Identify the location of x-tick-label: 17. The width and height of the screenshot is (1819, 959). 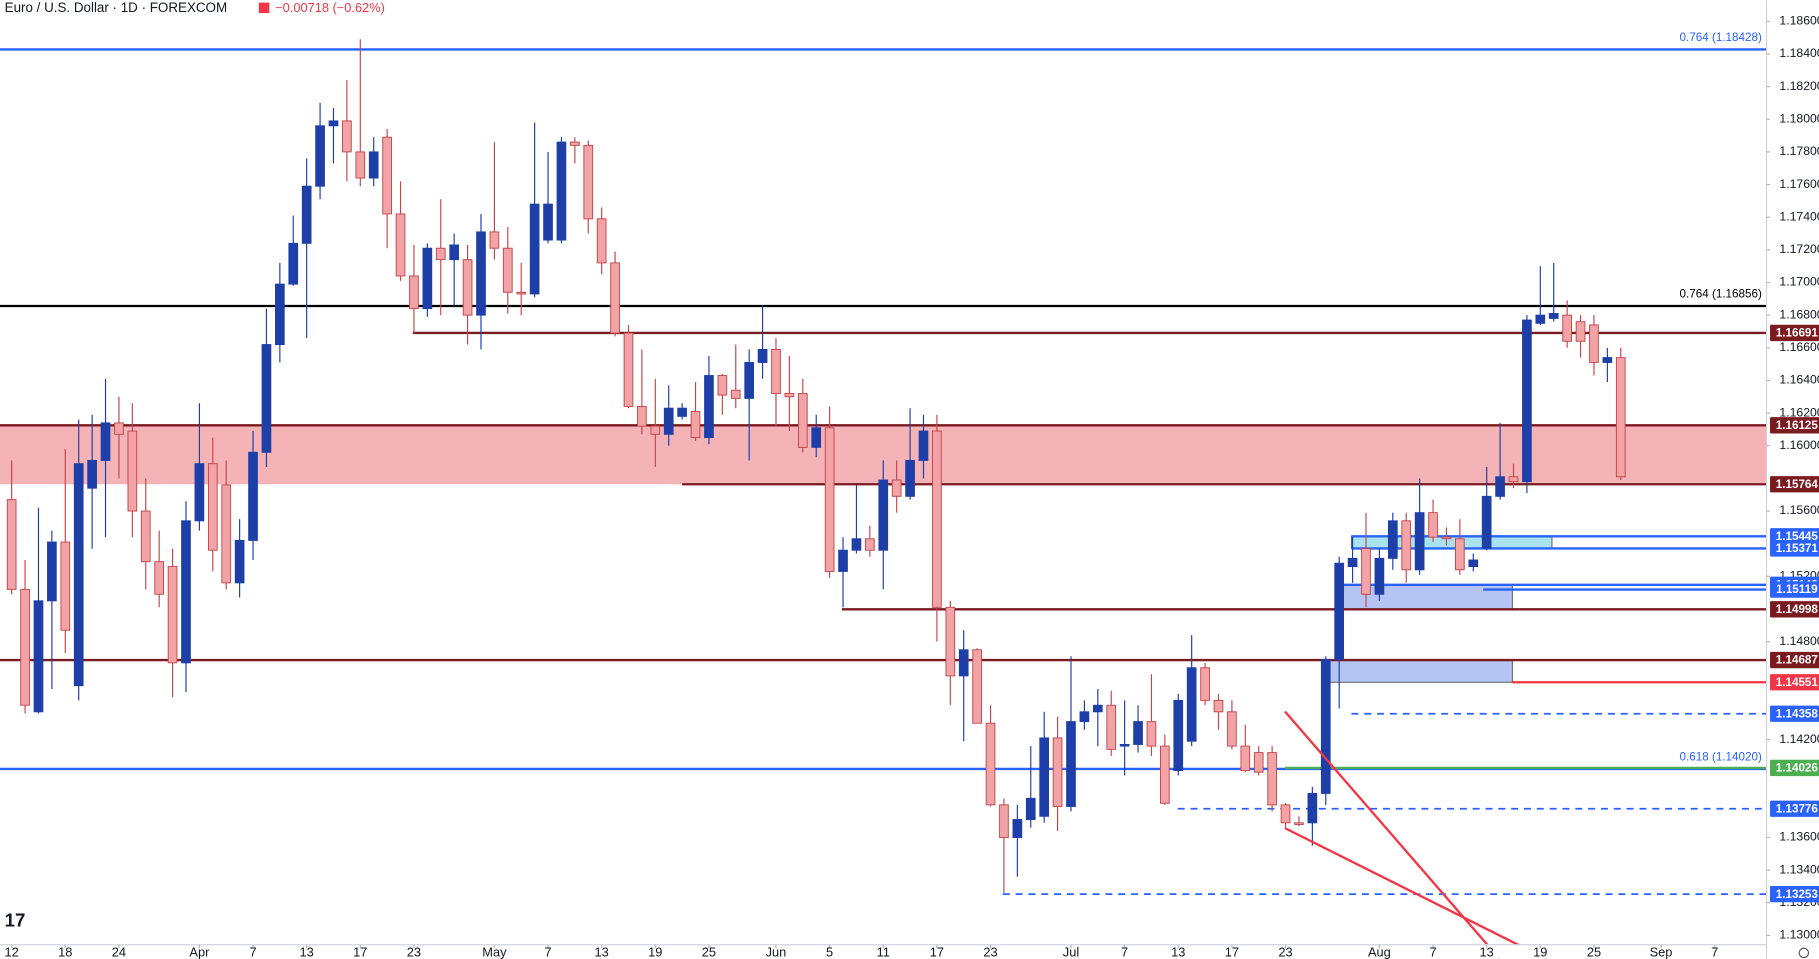
(1232, 951).